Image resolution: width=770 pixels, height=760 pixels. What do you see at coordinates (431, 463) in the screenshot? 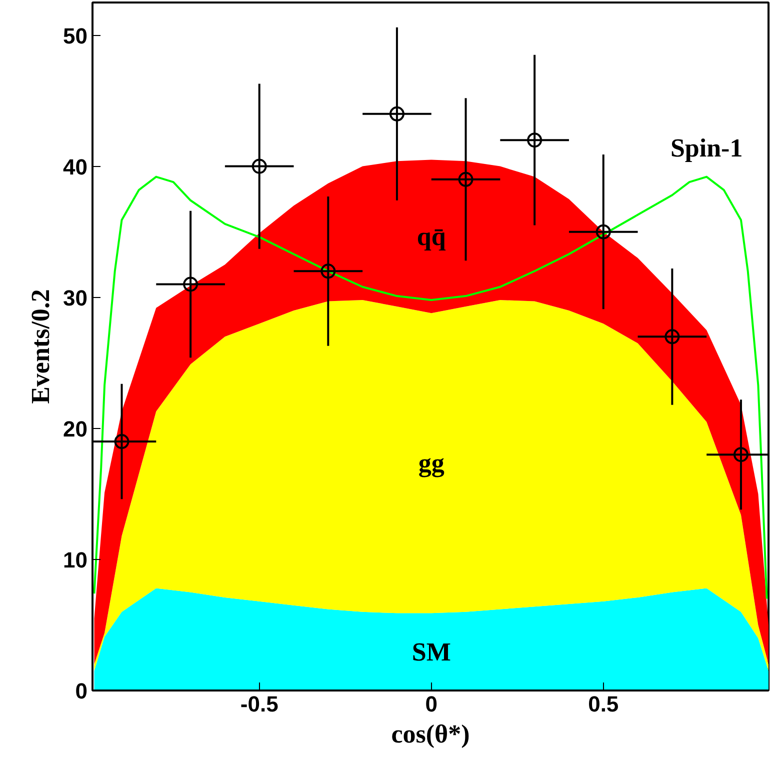
I see `series-label: gg` at bounding box center [431, 463].